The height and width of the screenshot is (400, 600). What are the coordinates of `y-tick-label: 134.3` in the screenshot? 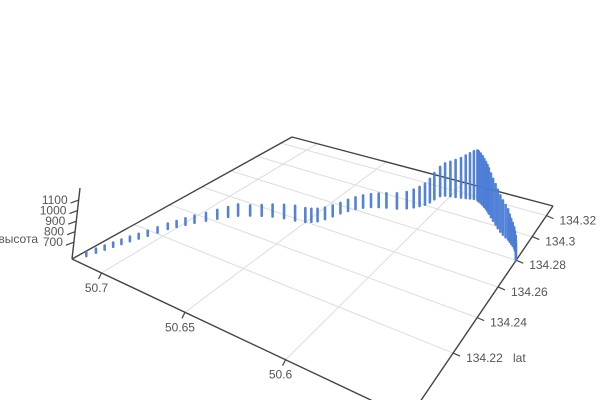 It's located at (560, 242).